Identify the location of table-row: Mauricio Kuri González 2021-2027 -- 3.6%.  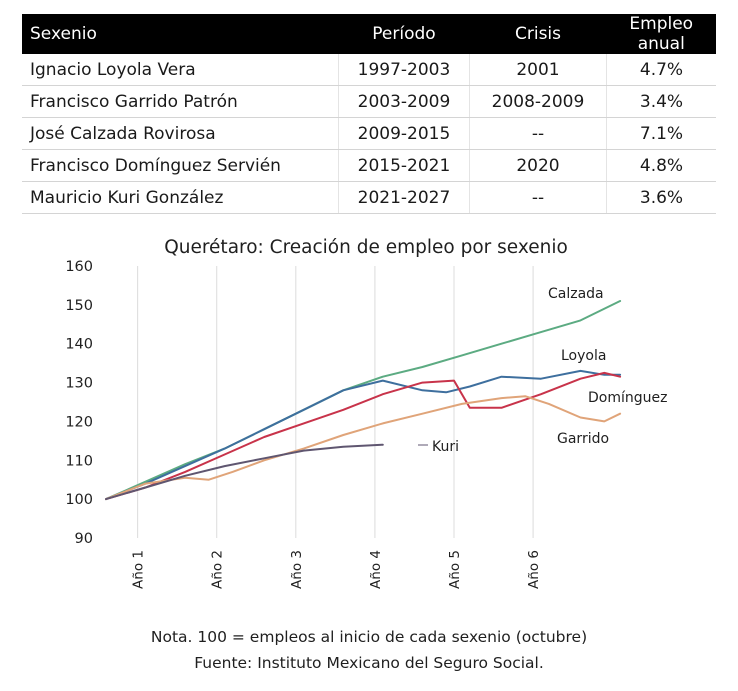
(369, 197).